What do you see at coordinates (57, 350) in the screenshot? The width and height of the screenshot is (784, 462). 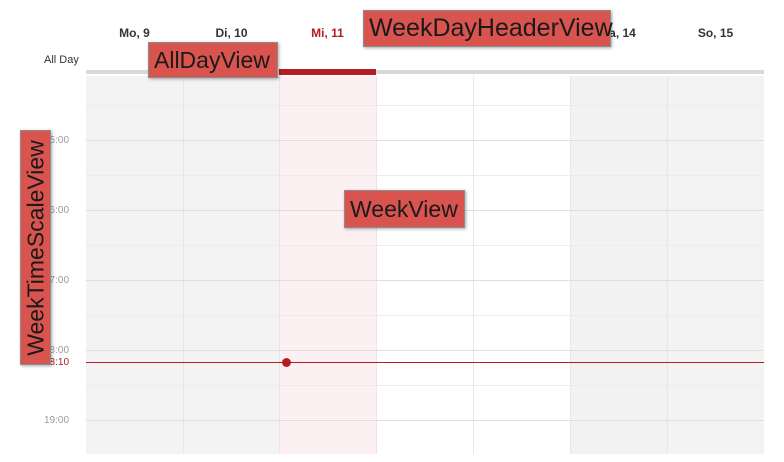 I see `time-label: 18:00` at bounding box center [57, 350].